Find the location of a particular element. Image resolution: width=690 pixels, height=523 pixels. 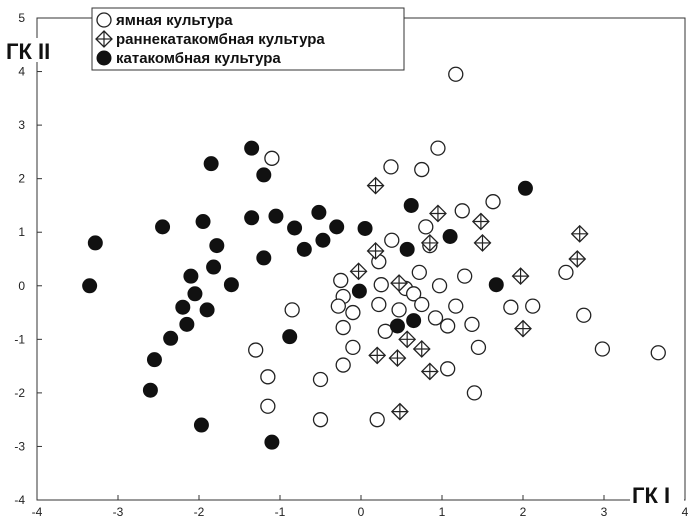

legend-item-yamnaya-label: ямная культура is located at coordinates (174, 20).